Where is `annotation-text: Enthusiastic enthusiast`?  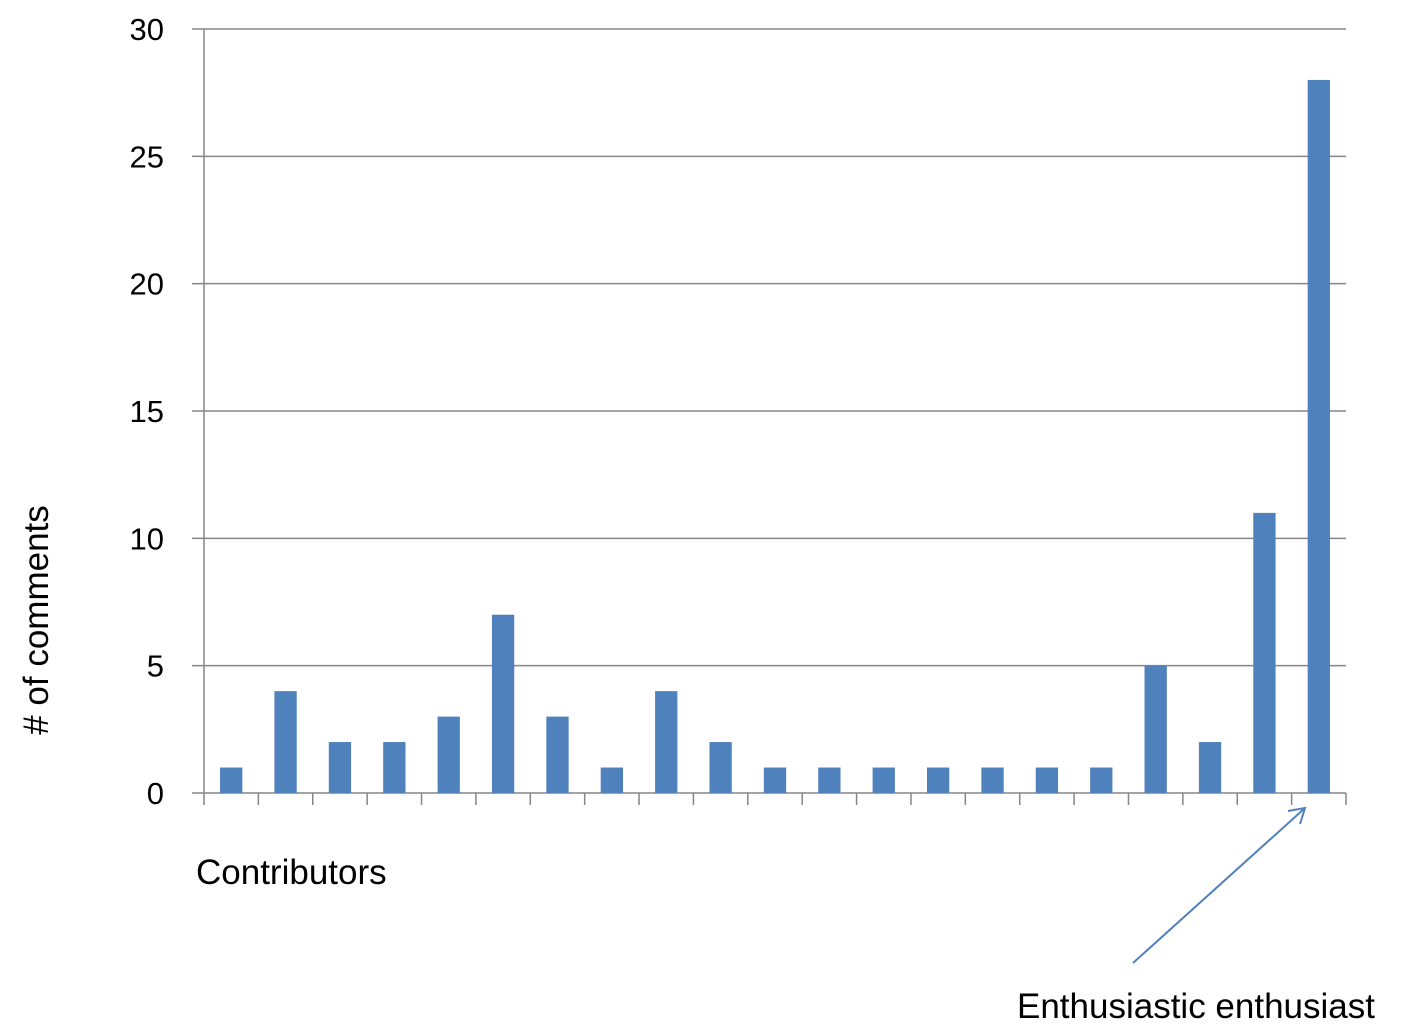 annotation-text: Enthusiastic enthusiast is located at coordinates (1196, 1006).